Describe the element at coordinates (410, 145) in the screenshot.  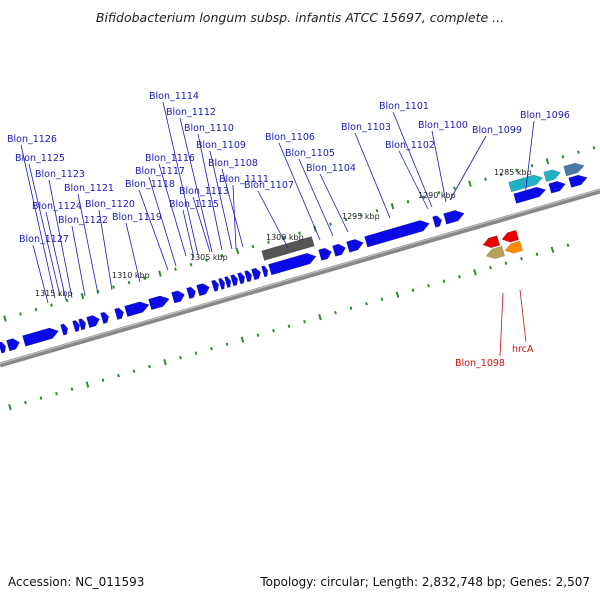
I see `gene-label: Blon_1102` at that location.